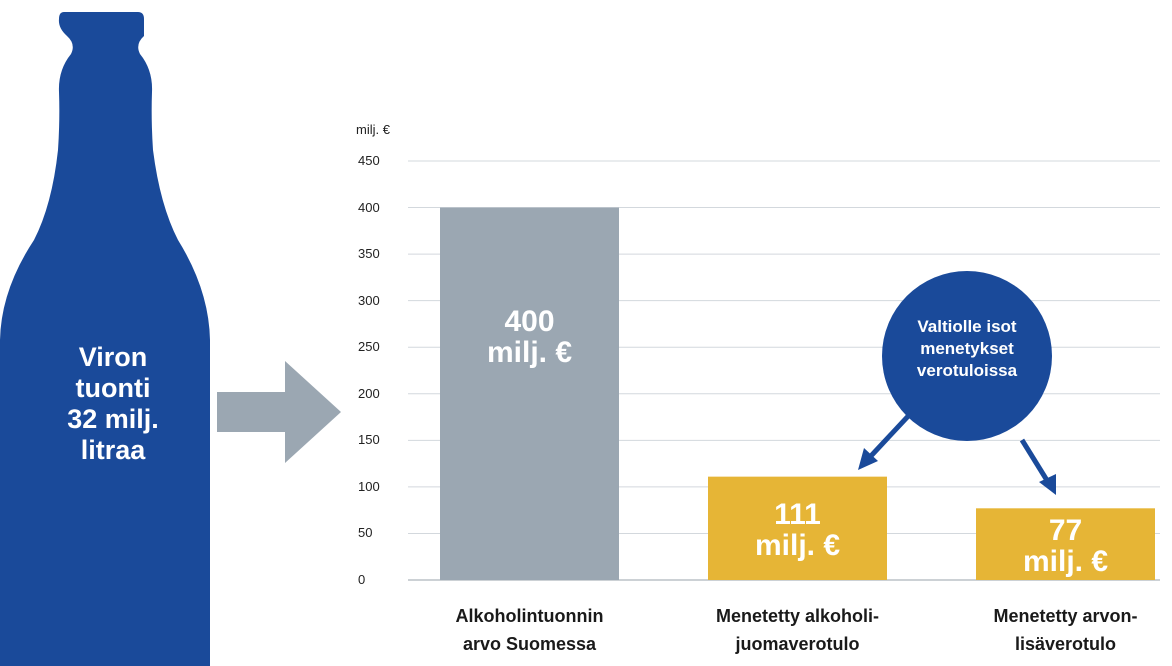  I want to click on category-label: Menetetty alkoholi-juomaverotulo, so click(798, 630).